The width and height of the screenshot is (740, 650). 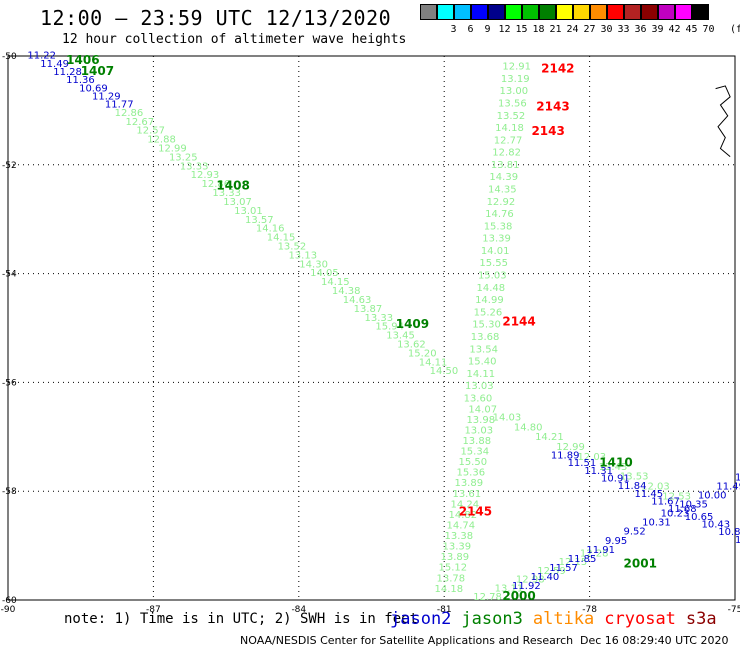 What do you see at coordinates (487, 597) in the screenshot?
I see `sw-value: 12.78` at bounding box center [487, 597].